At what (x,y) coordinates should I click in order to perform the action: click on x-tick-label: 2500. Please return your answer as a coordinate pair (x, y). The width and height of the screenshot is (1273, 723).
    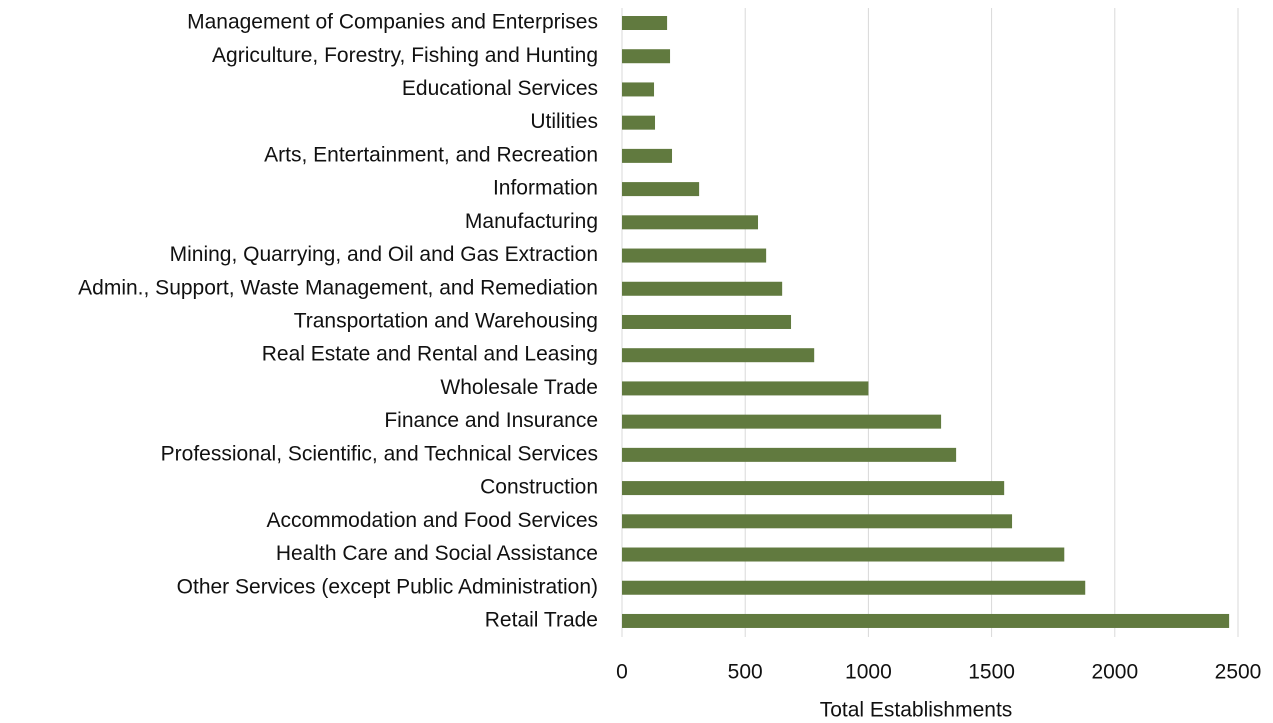
    Looking at the image, I should click on (1238, 672).